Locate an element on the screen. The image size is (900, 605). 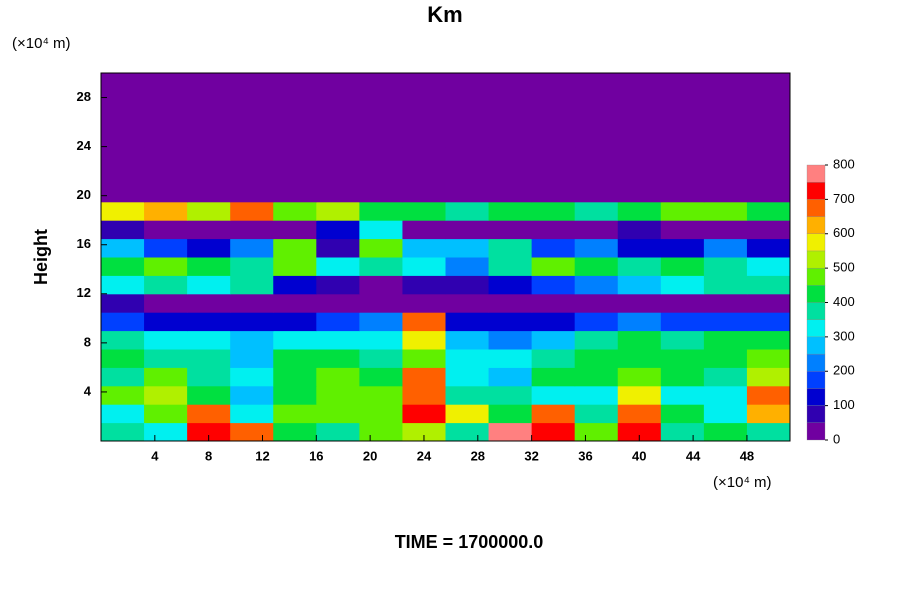
y-tick-label: 20 is located at coordinates (84, 194).